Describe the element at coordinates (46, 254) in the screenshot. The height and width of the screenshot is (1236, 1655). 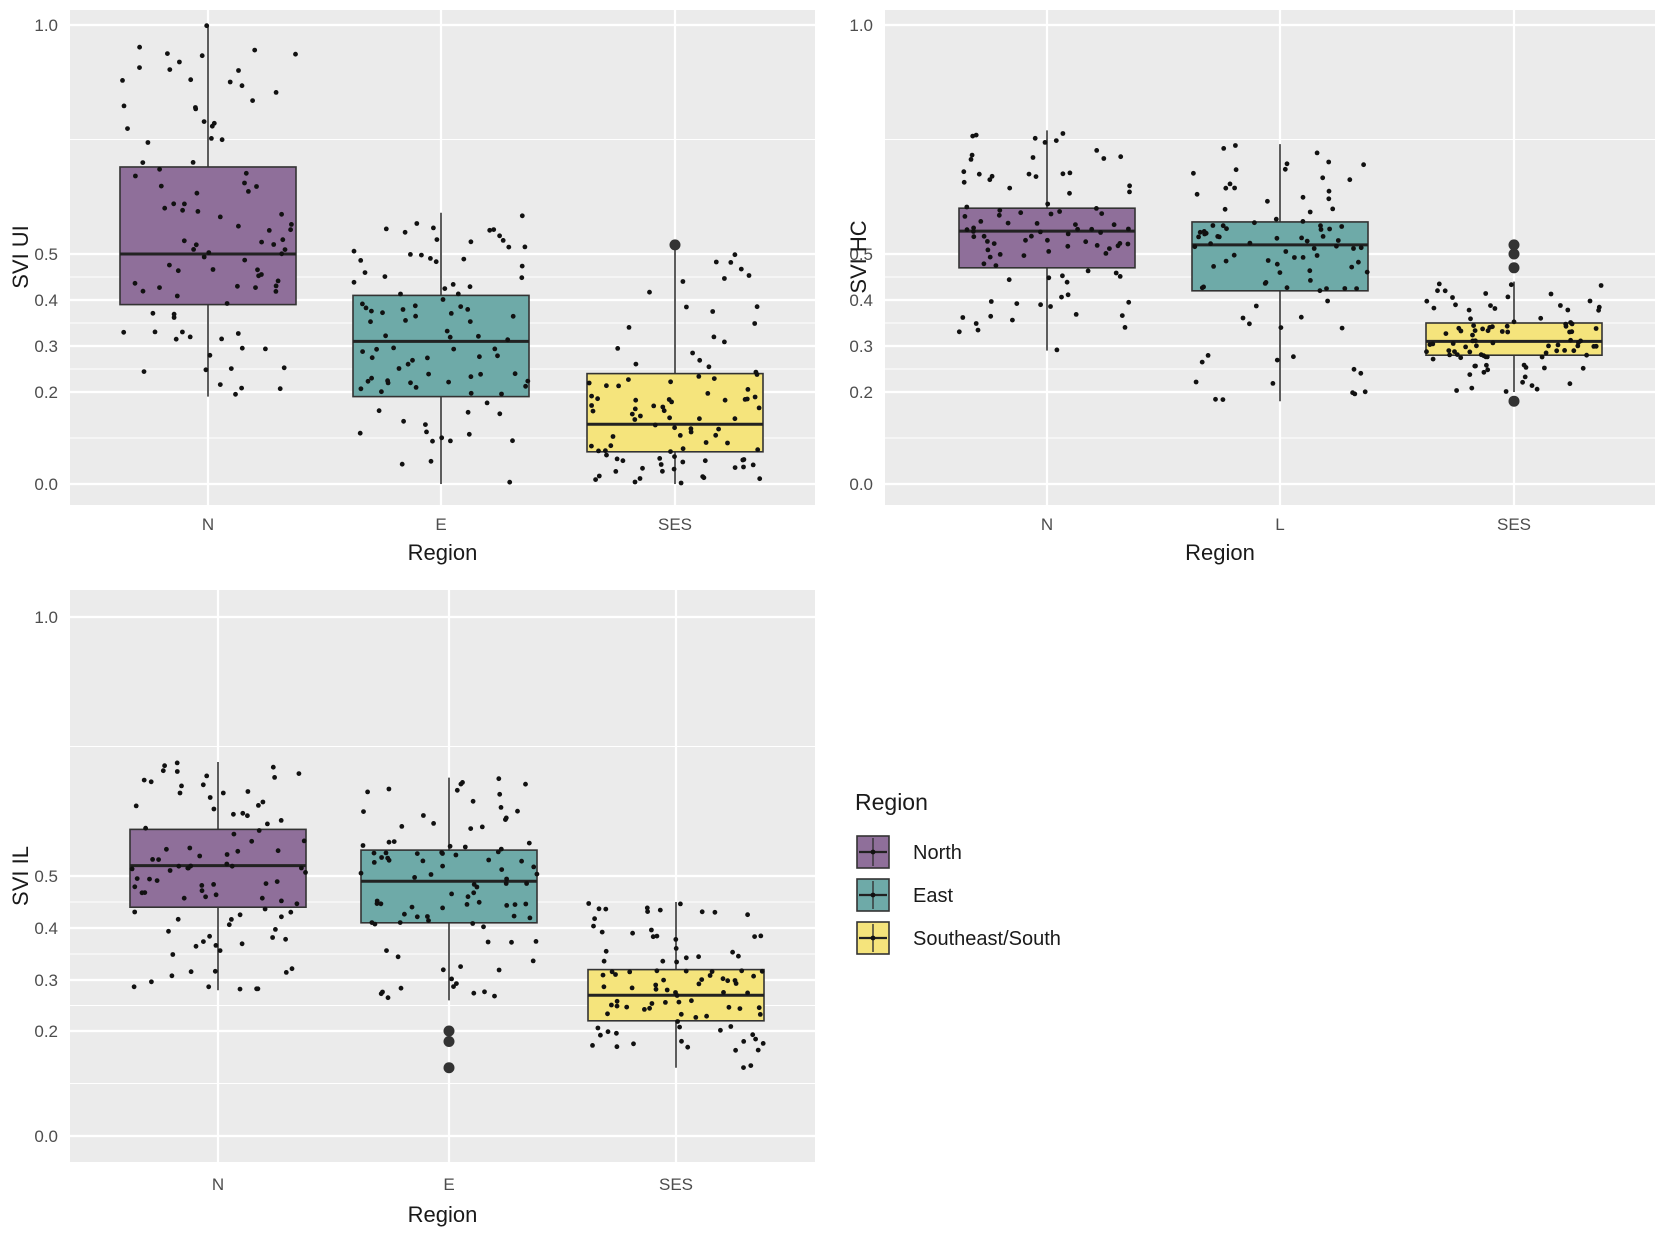
I see `y-tick-label: 0.5` at that location.